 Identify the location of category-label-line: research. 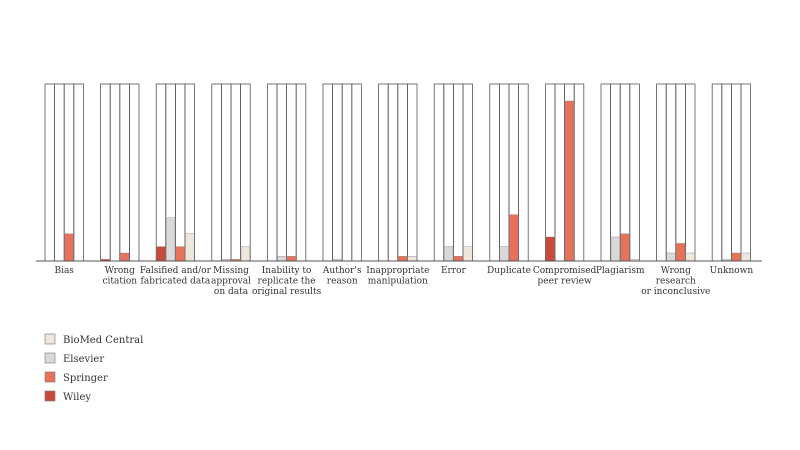
(676, 282).